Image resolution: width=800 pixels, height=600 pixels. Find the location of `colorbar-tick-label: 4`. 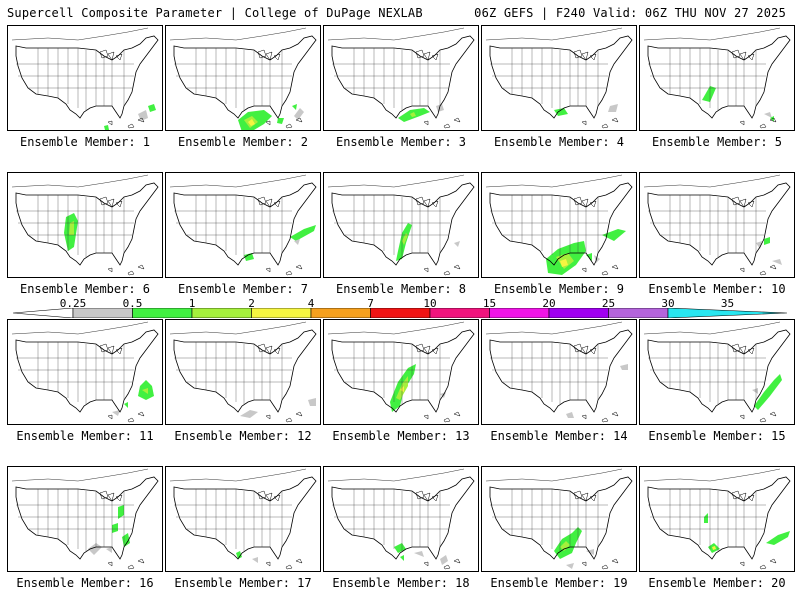

colorbar-tick-label: 4 is located at coordinates (311, 303).